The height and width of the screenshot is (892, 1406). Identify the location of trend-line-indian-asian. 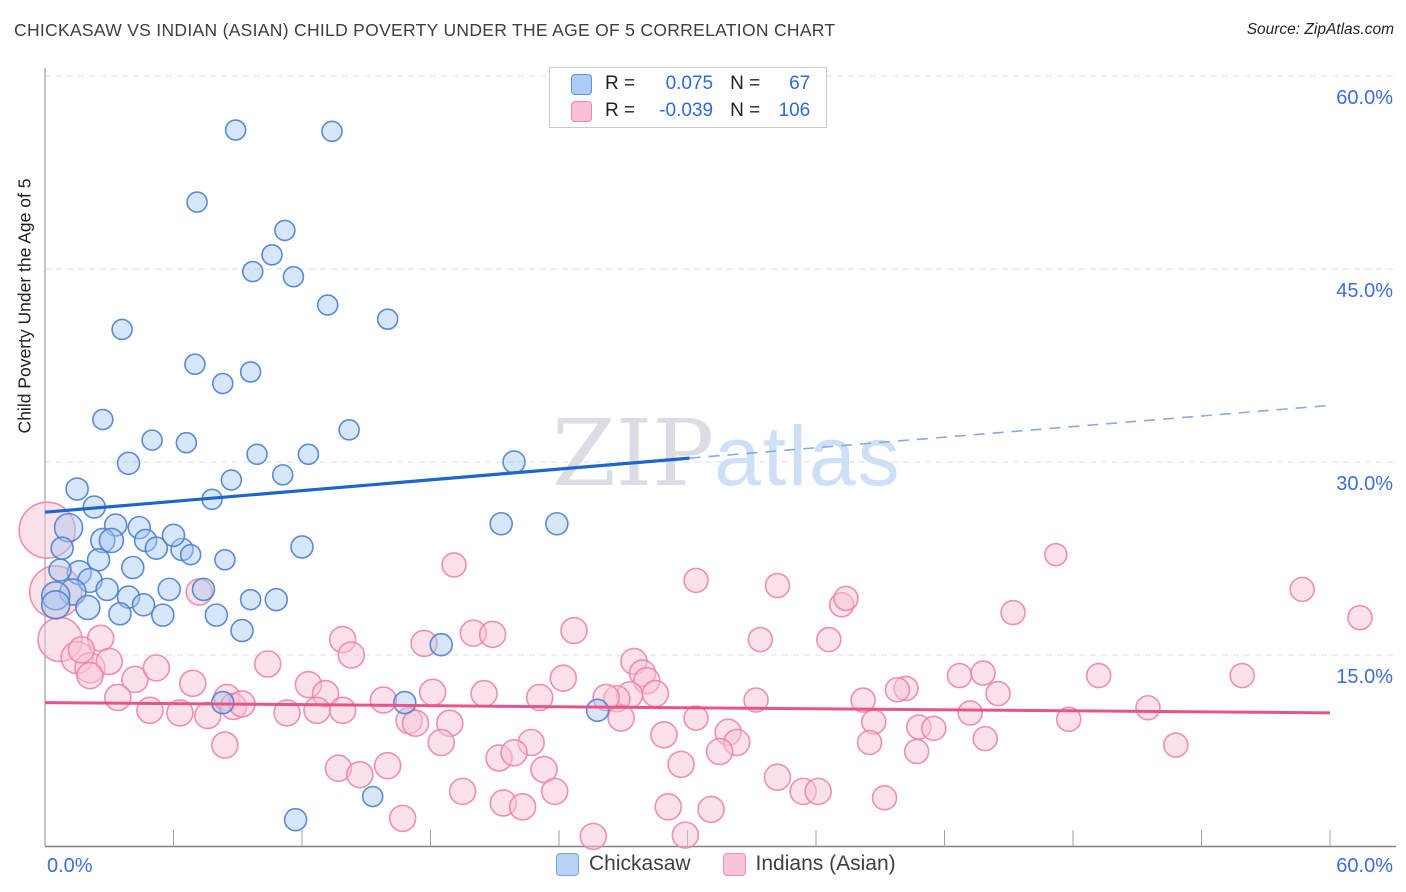
(687, 708).